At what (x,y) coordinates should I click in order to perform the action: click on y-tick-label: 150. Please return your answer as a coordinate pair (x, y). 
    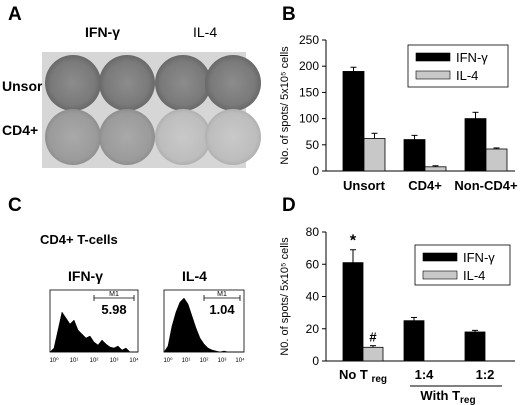
    Looking at the image, I should click on (309, 92).